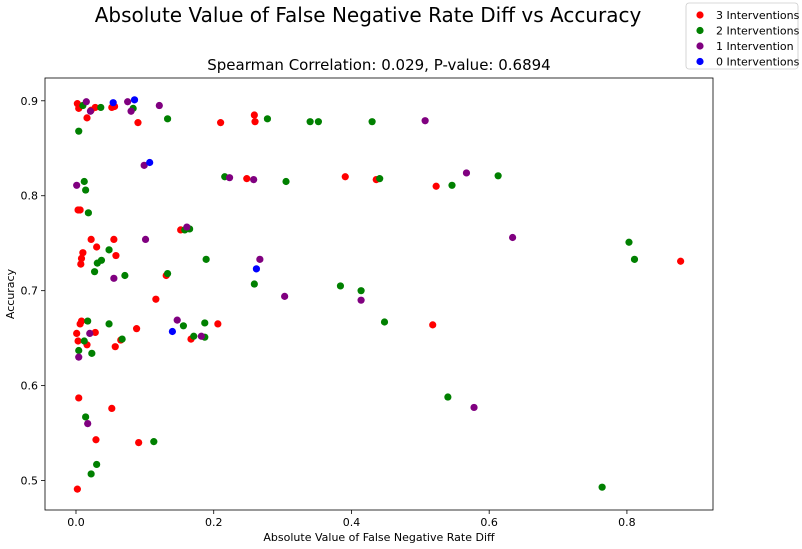 The image size is (802, 549). Describe the element at coordinates (758, 31) in the screenshot. I see `legend-label: 2 Interventions` at that location.